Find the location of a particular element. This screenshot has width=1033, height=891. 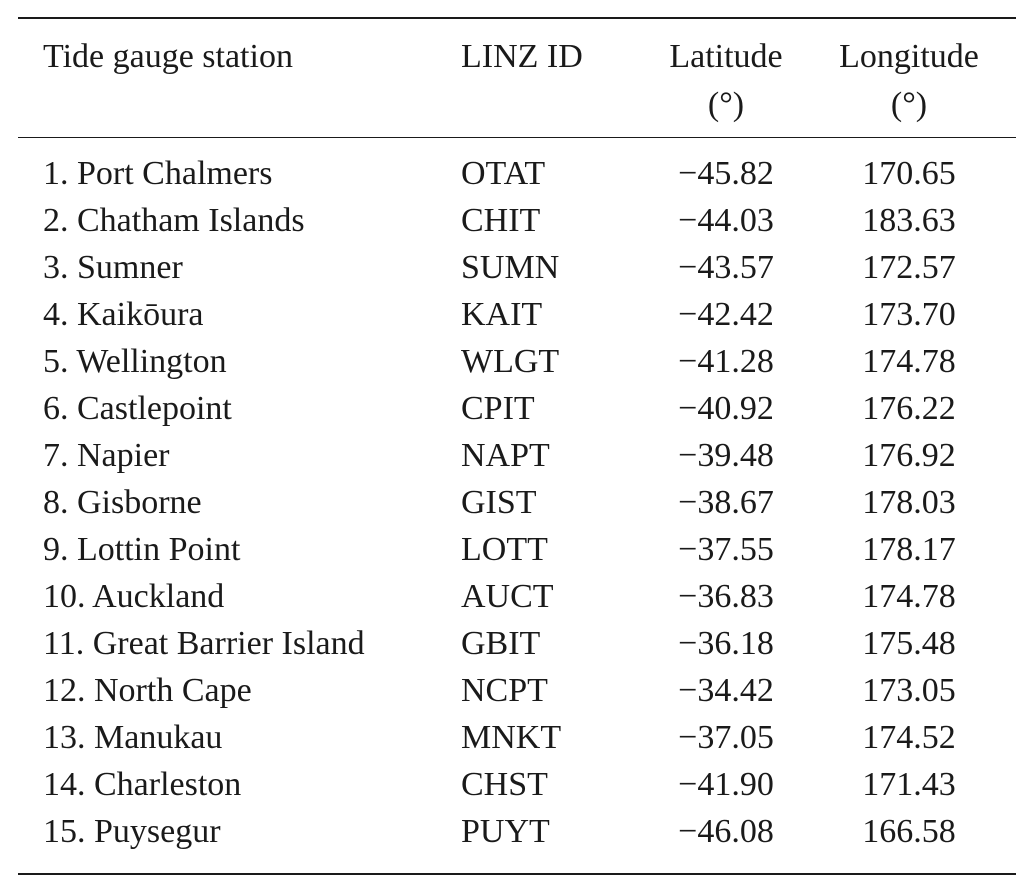

linz-id-cell: KAIT is located at coordinates (502, 314).